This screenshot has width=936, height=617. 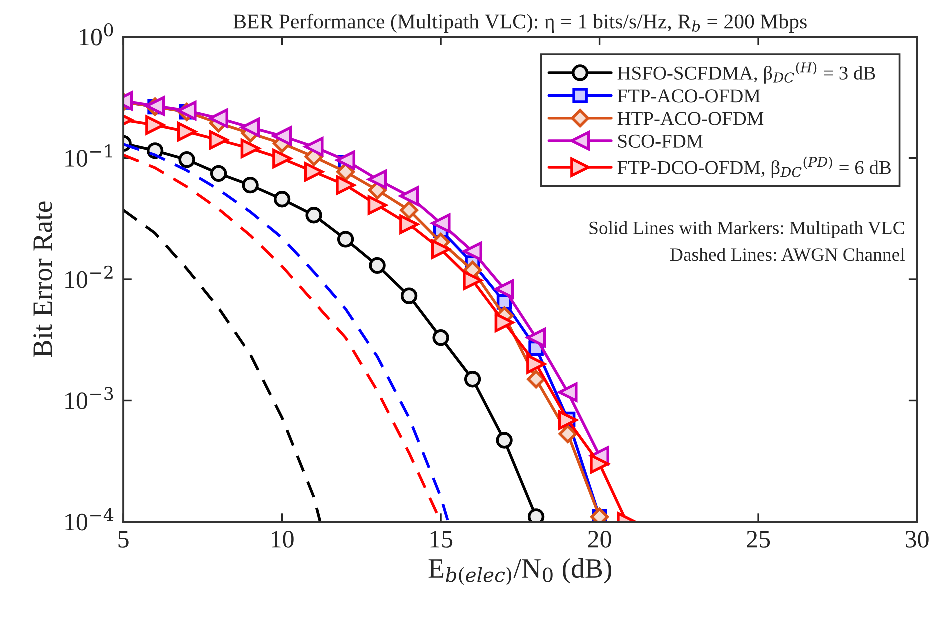 What do you see at coordinates (283, 539) in the screenshot?
I see `x-tick-label: 10` at bounding box center [283, 539].